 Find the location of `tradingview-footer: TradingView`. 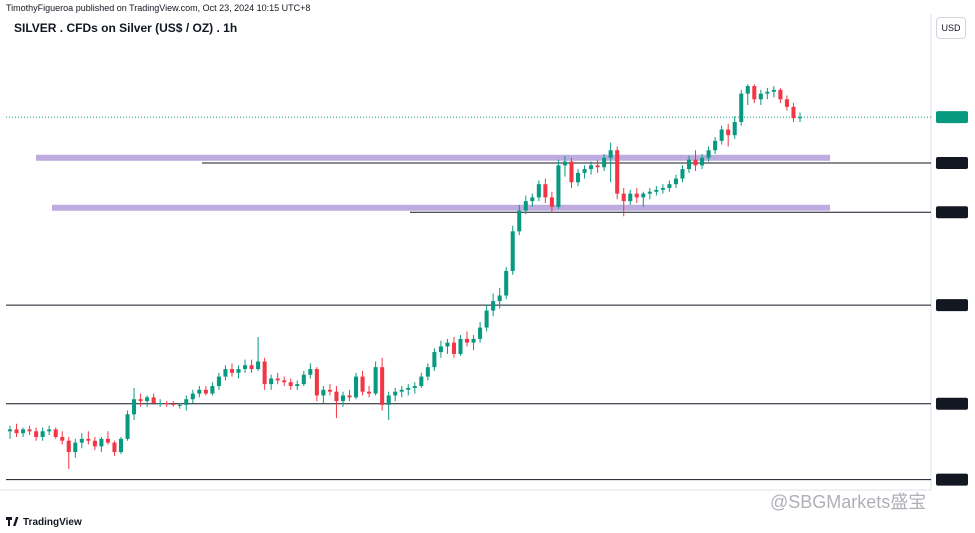

tradingview-footer: TradingView is located at coordinates (44, 522).